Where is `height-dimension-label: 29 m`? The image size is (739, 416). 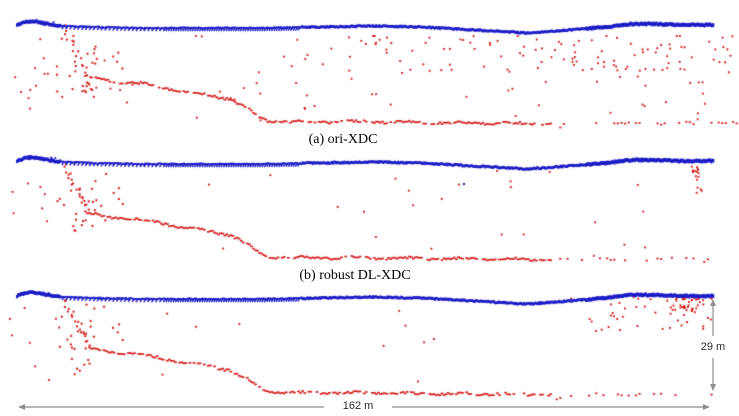
height-dimension-label: 29 m is located at coordinates (713, 347).